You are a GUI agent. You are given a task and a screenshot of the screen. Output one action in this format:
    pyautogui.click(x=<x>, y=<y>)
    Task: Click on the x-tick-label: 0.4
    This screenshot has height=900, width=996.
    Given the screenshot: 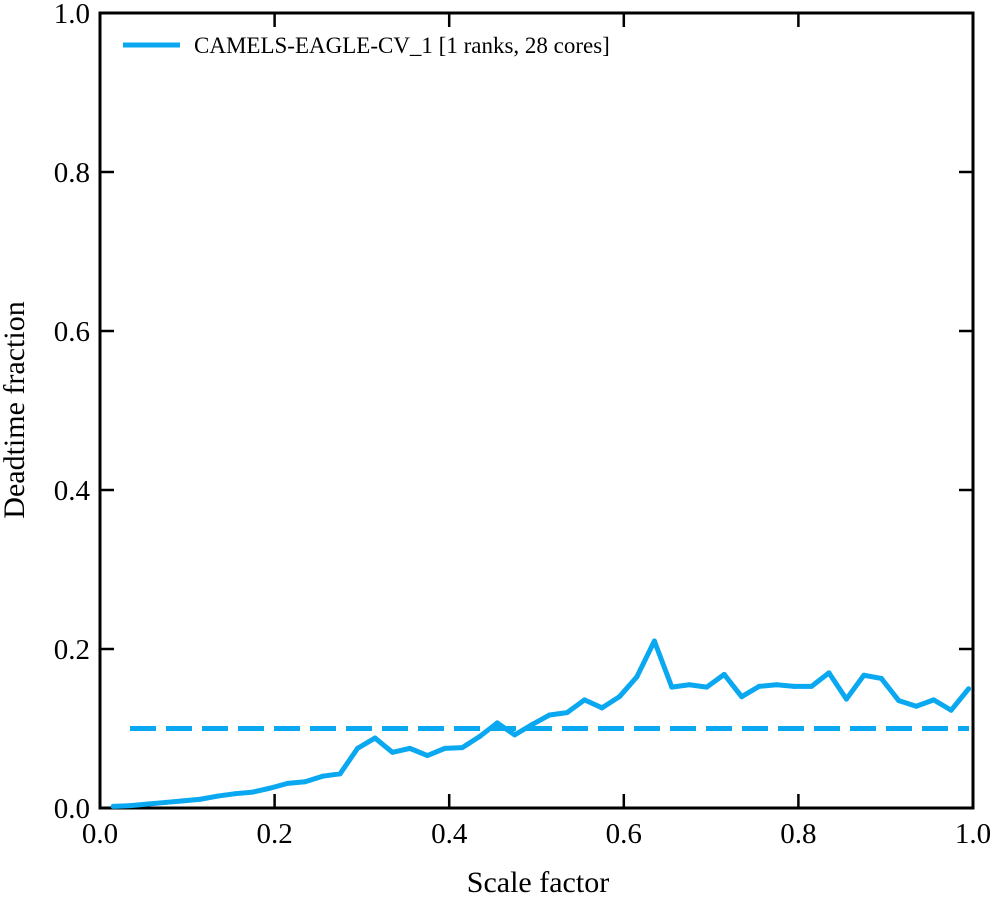 What is the action you would take?
    pyautogui.click(x=449, y=834)
    